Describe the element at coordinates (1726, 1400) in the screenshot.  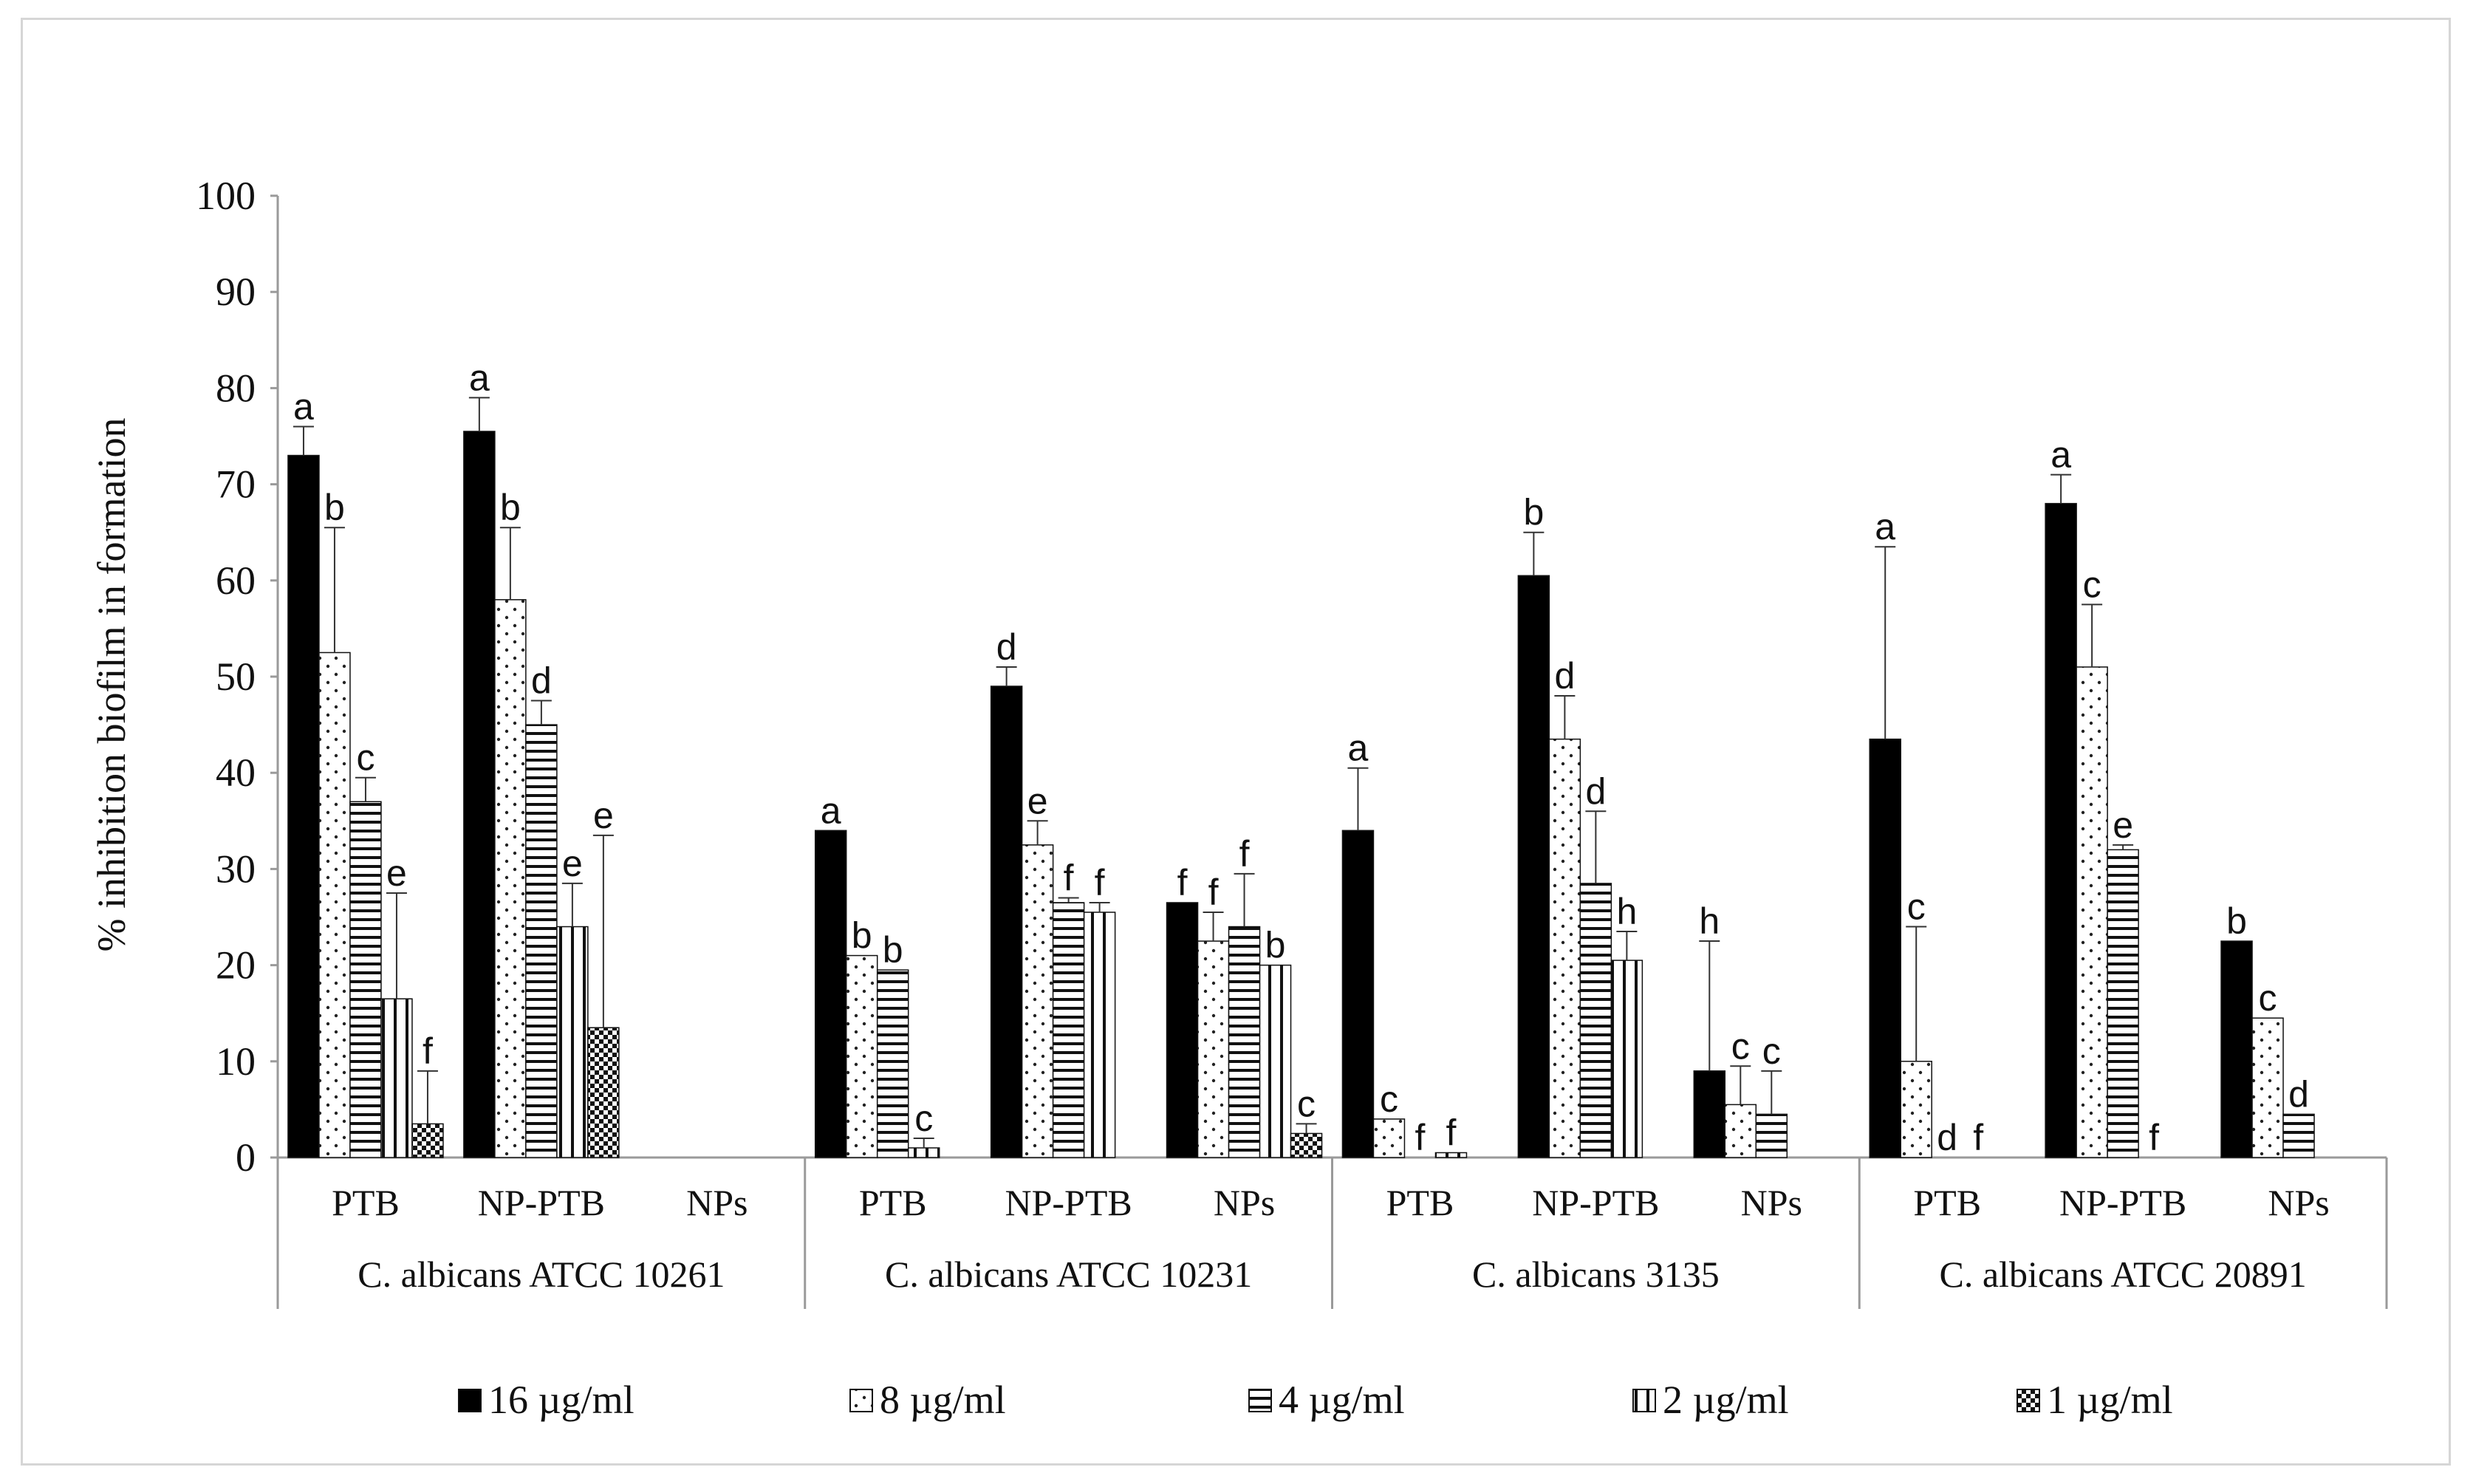
I see `legend-label: 2 µg/ml` at that location.